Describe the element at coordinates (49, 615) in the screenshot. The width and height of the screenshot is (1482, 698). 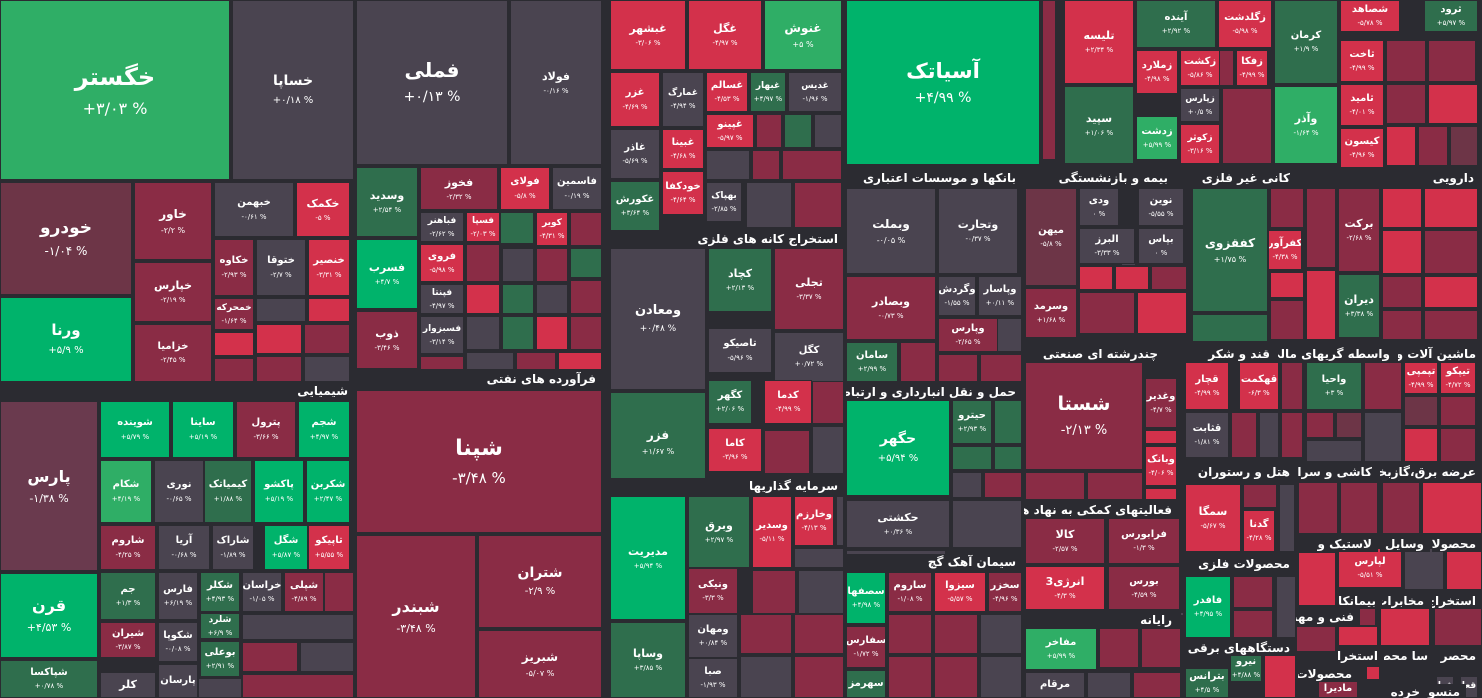
I see `stock-tile: قرن +۴/۵۳ %` at that location.